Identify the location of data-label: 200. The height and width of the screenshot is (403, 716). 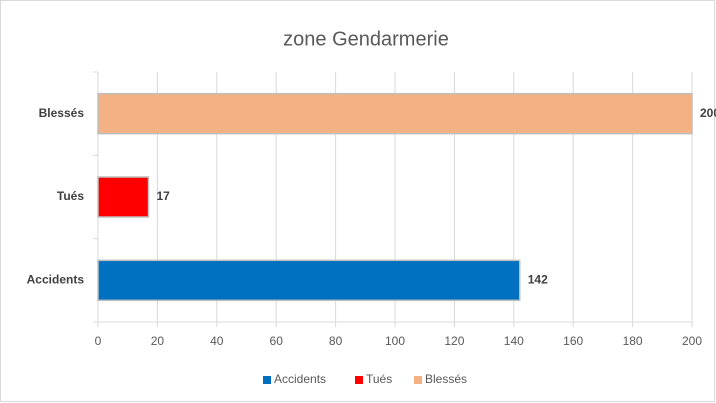
(708, 113).